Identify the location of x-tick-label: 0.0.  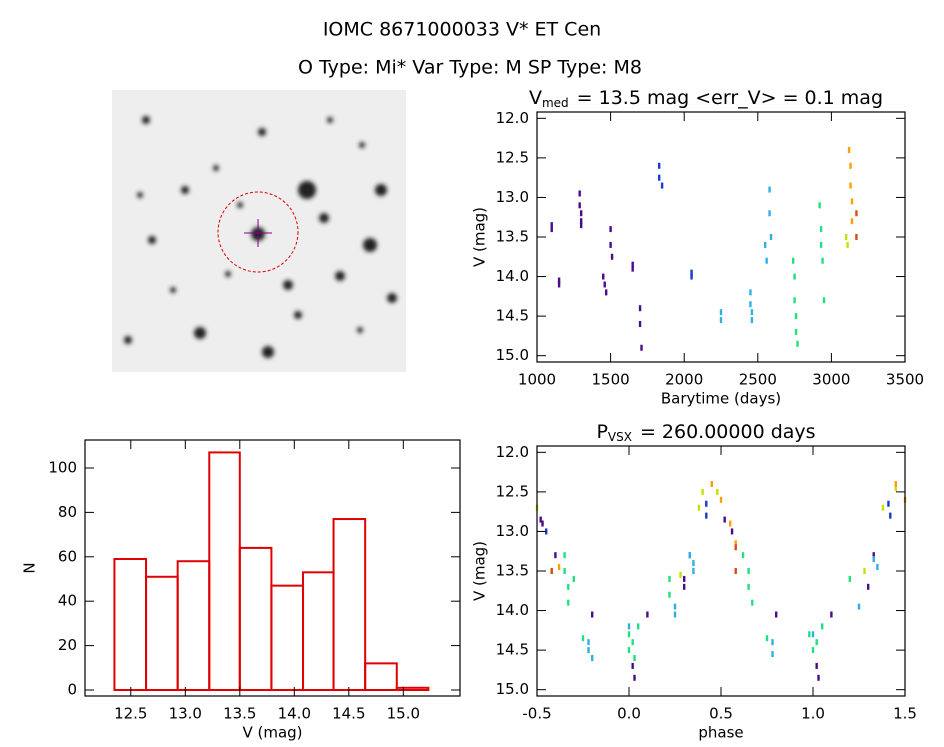
(629, 714).